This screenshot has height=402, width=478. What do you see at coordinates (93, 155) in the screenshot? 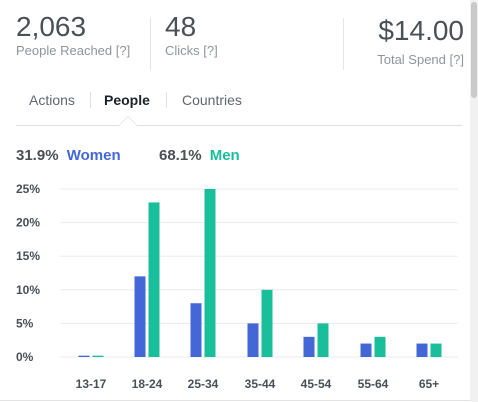
I see `women-label: Women` at bounding box center [93, 155].